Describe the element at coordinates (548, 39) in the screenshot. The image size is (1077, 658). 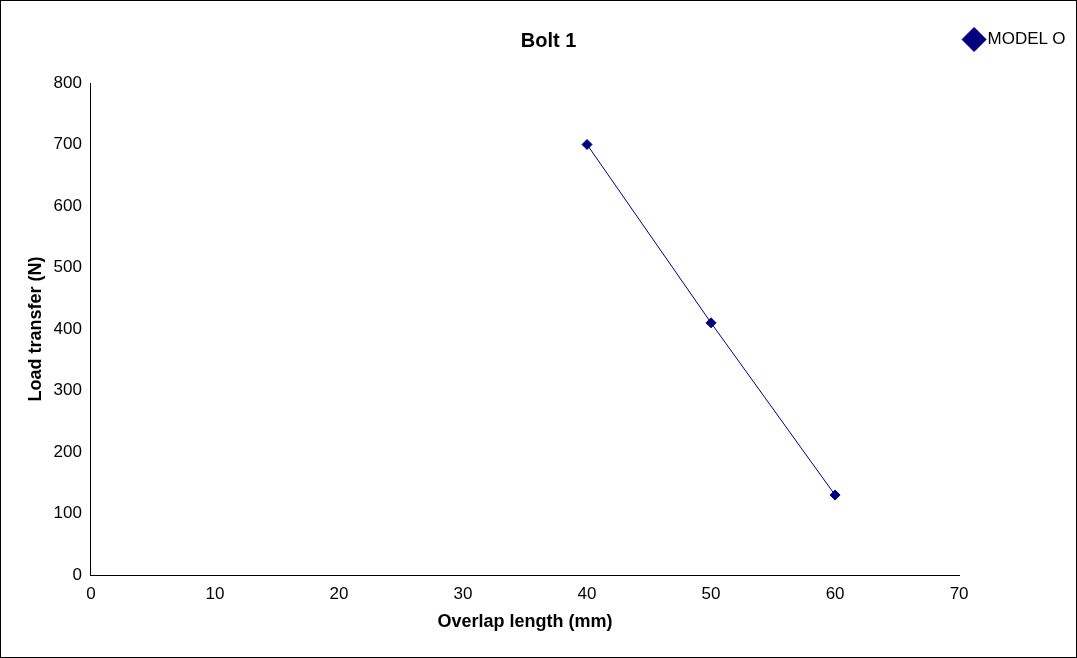
I see `chart-title: Bolt 1` at that location.